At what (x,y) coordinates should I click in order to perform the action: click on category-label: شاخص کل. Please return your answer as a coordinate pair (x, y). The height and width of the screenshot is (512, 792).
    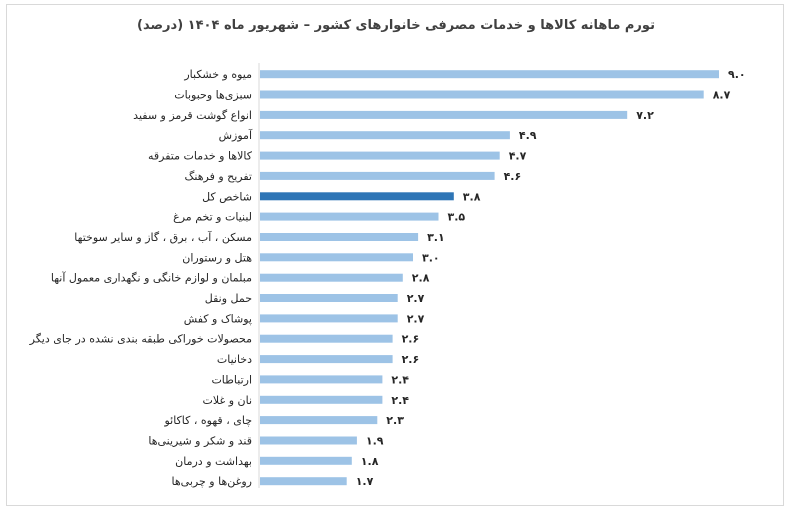
    Looking at the image, I should click on (227, 196).